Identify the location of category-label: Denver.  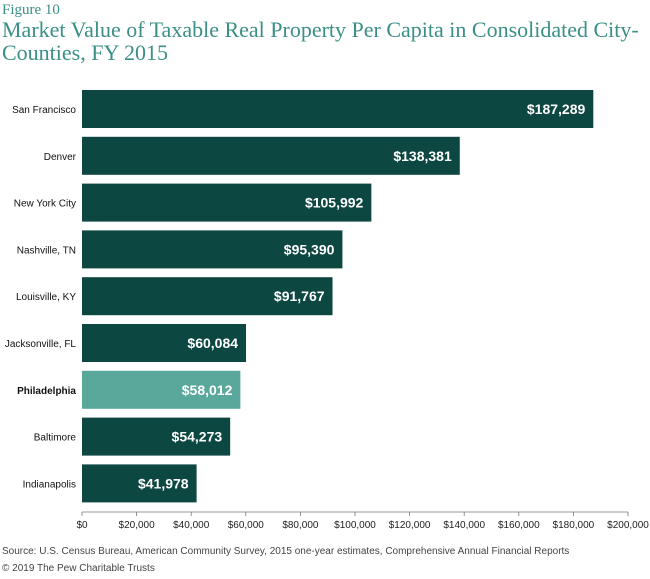
(60, 157).